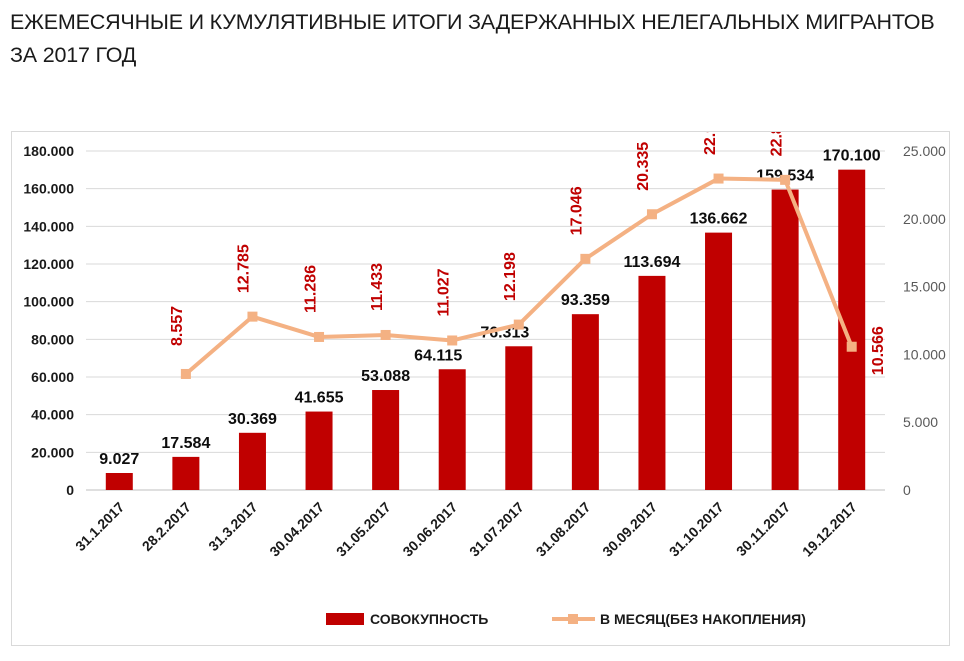 The height and width of the screenshot is (661, 964). I want to click on legend-label-line: В МЕСЯЦ(БЕЗ НАКОПЛЕНИЯ), so click(703, 619).